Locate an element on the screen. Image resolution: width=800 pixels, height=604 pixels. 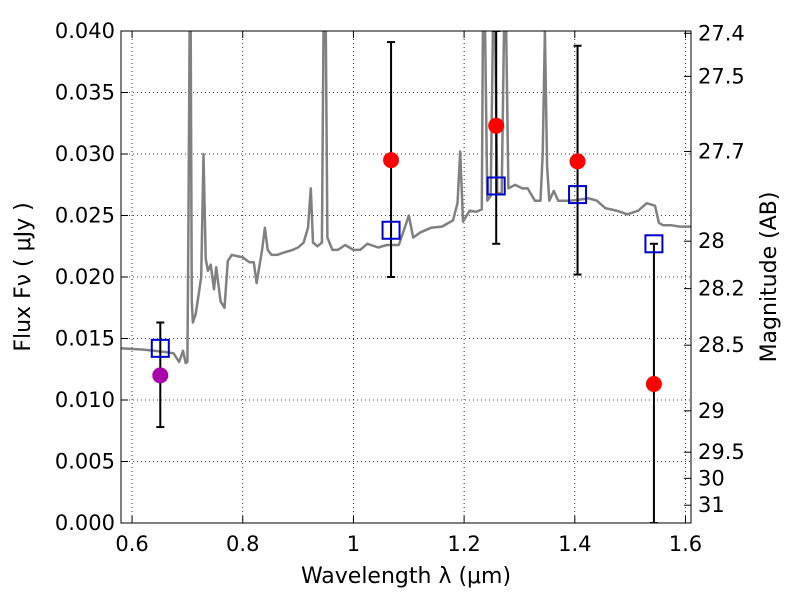
right-tick-label: 28 is located at coordinates (711, 241).